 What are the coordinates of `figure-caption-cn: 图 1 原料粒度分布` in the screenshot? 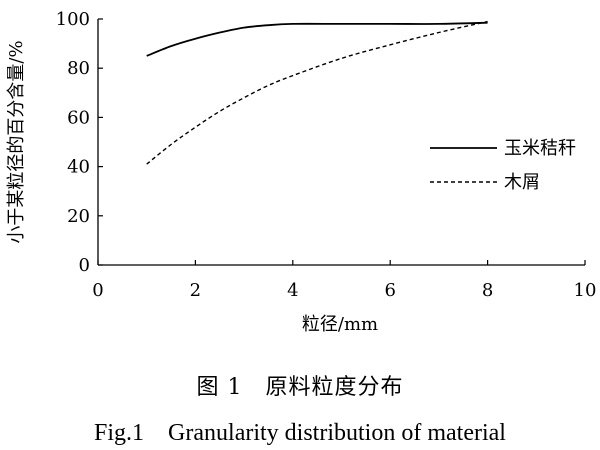 It's located at (300, 387).